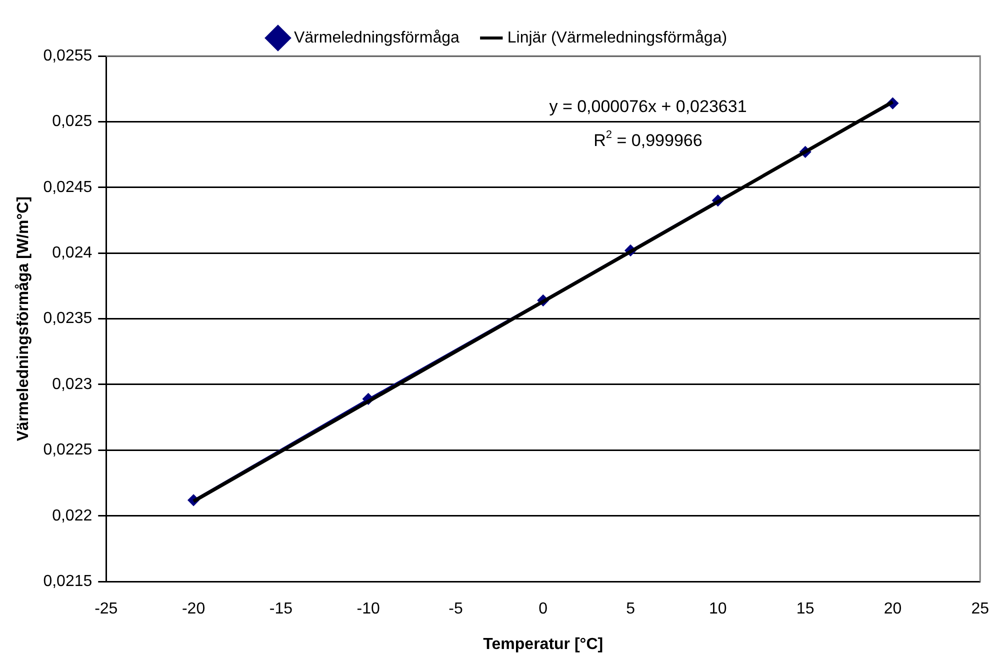  What do you see at coordinates (648, 106) in the screenshot?
I see `annotation: y = 0,000076x + 0,023631` at bounding box center [648, 106].